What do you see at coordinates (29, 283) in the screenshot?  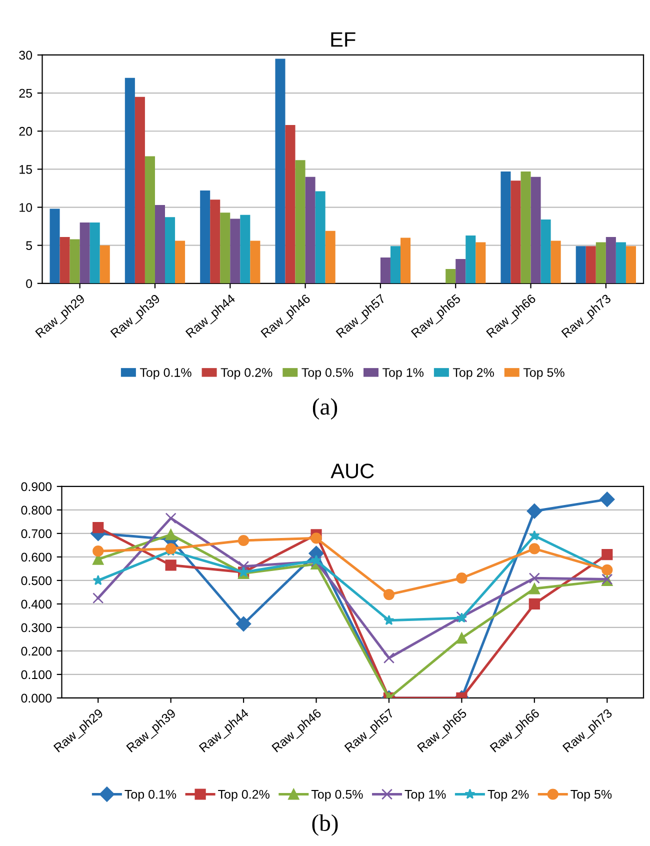 I see `y-tick-label: 0` at bounding box center [29, 283].